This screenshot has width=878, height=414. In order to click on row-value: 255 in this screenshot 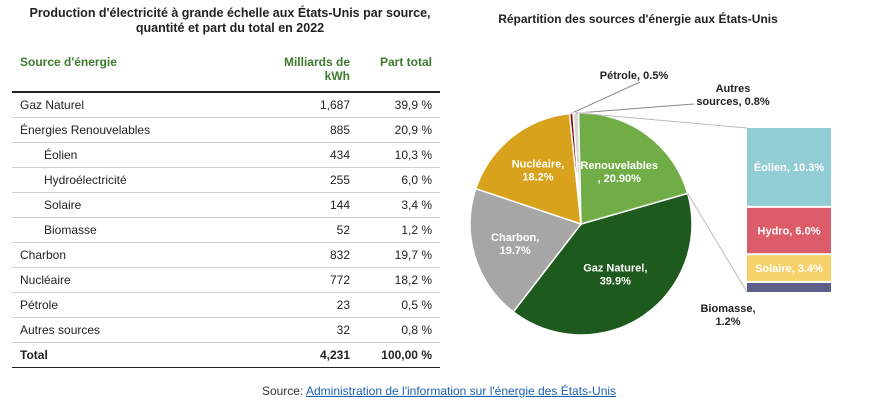, I will do `click(300, 180)`.